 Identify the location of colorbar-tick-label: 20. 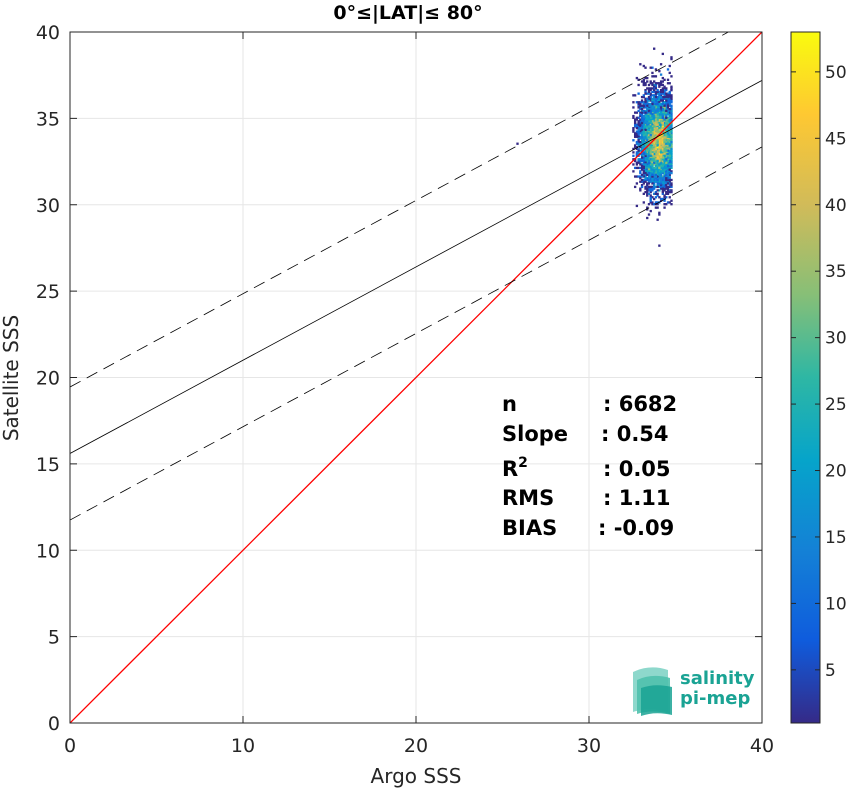
(836, 472).